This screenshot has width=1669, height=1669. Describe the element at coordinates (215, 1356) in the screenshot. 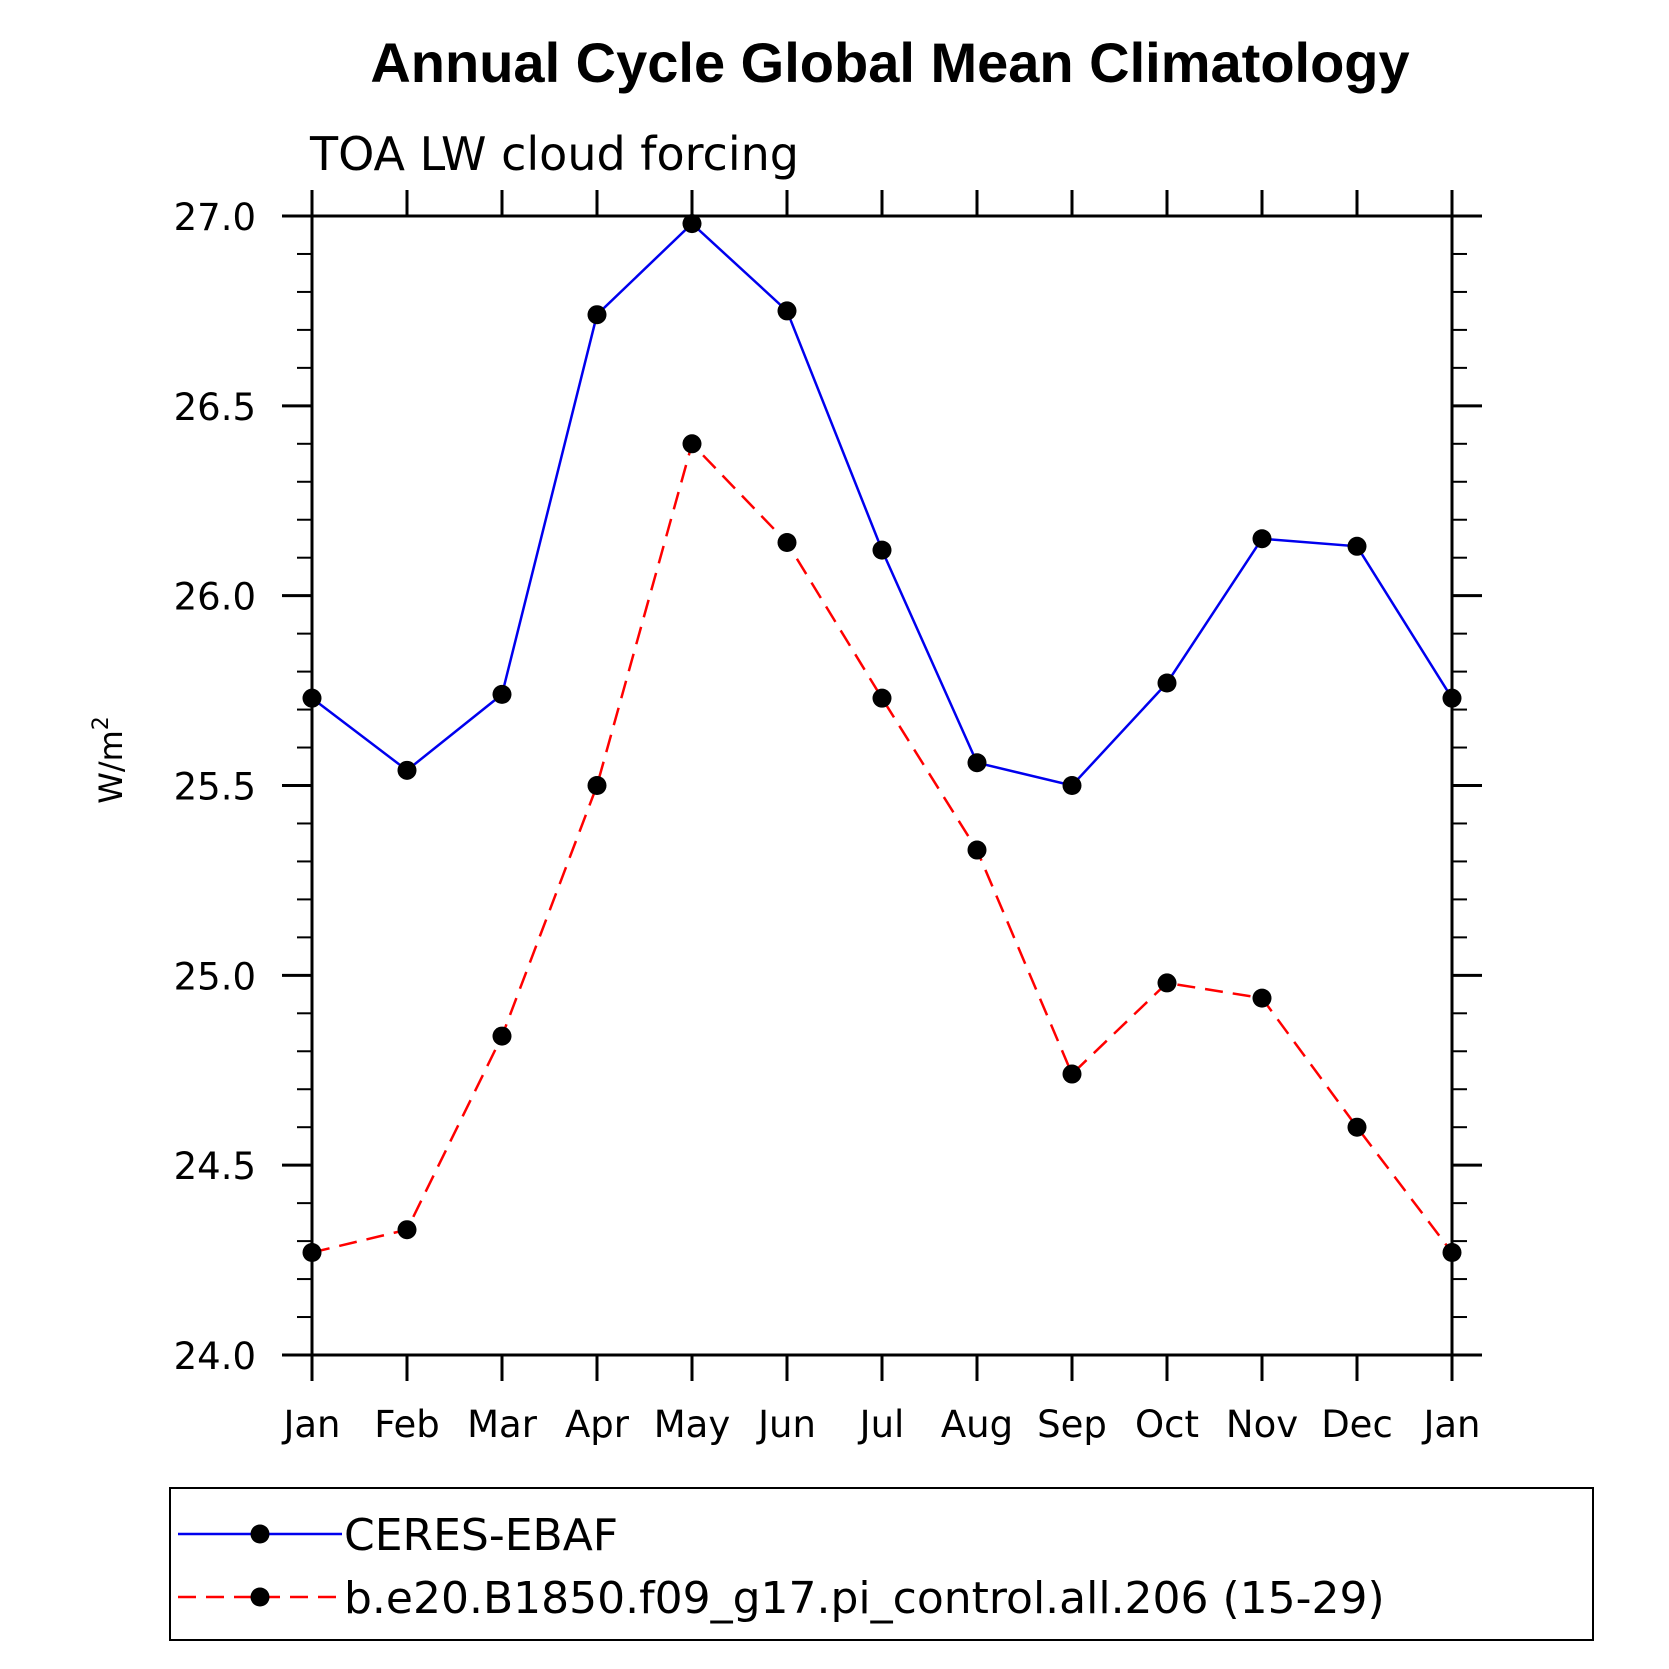

I see `y-tick-label: 24.0` at that location.